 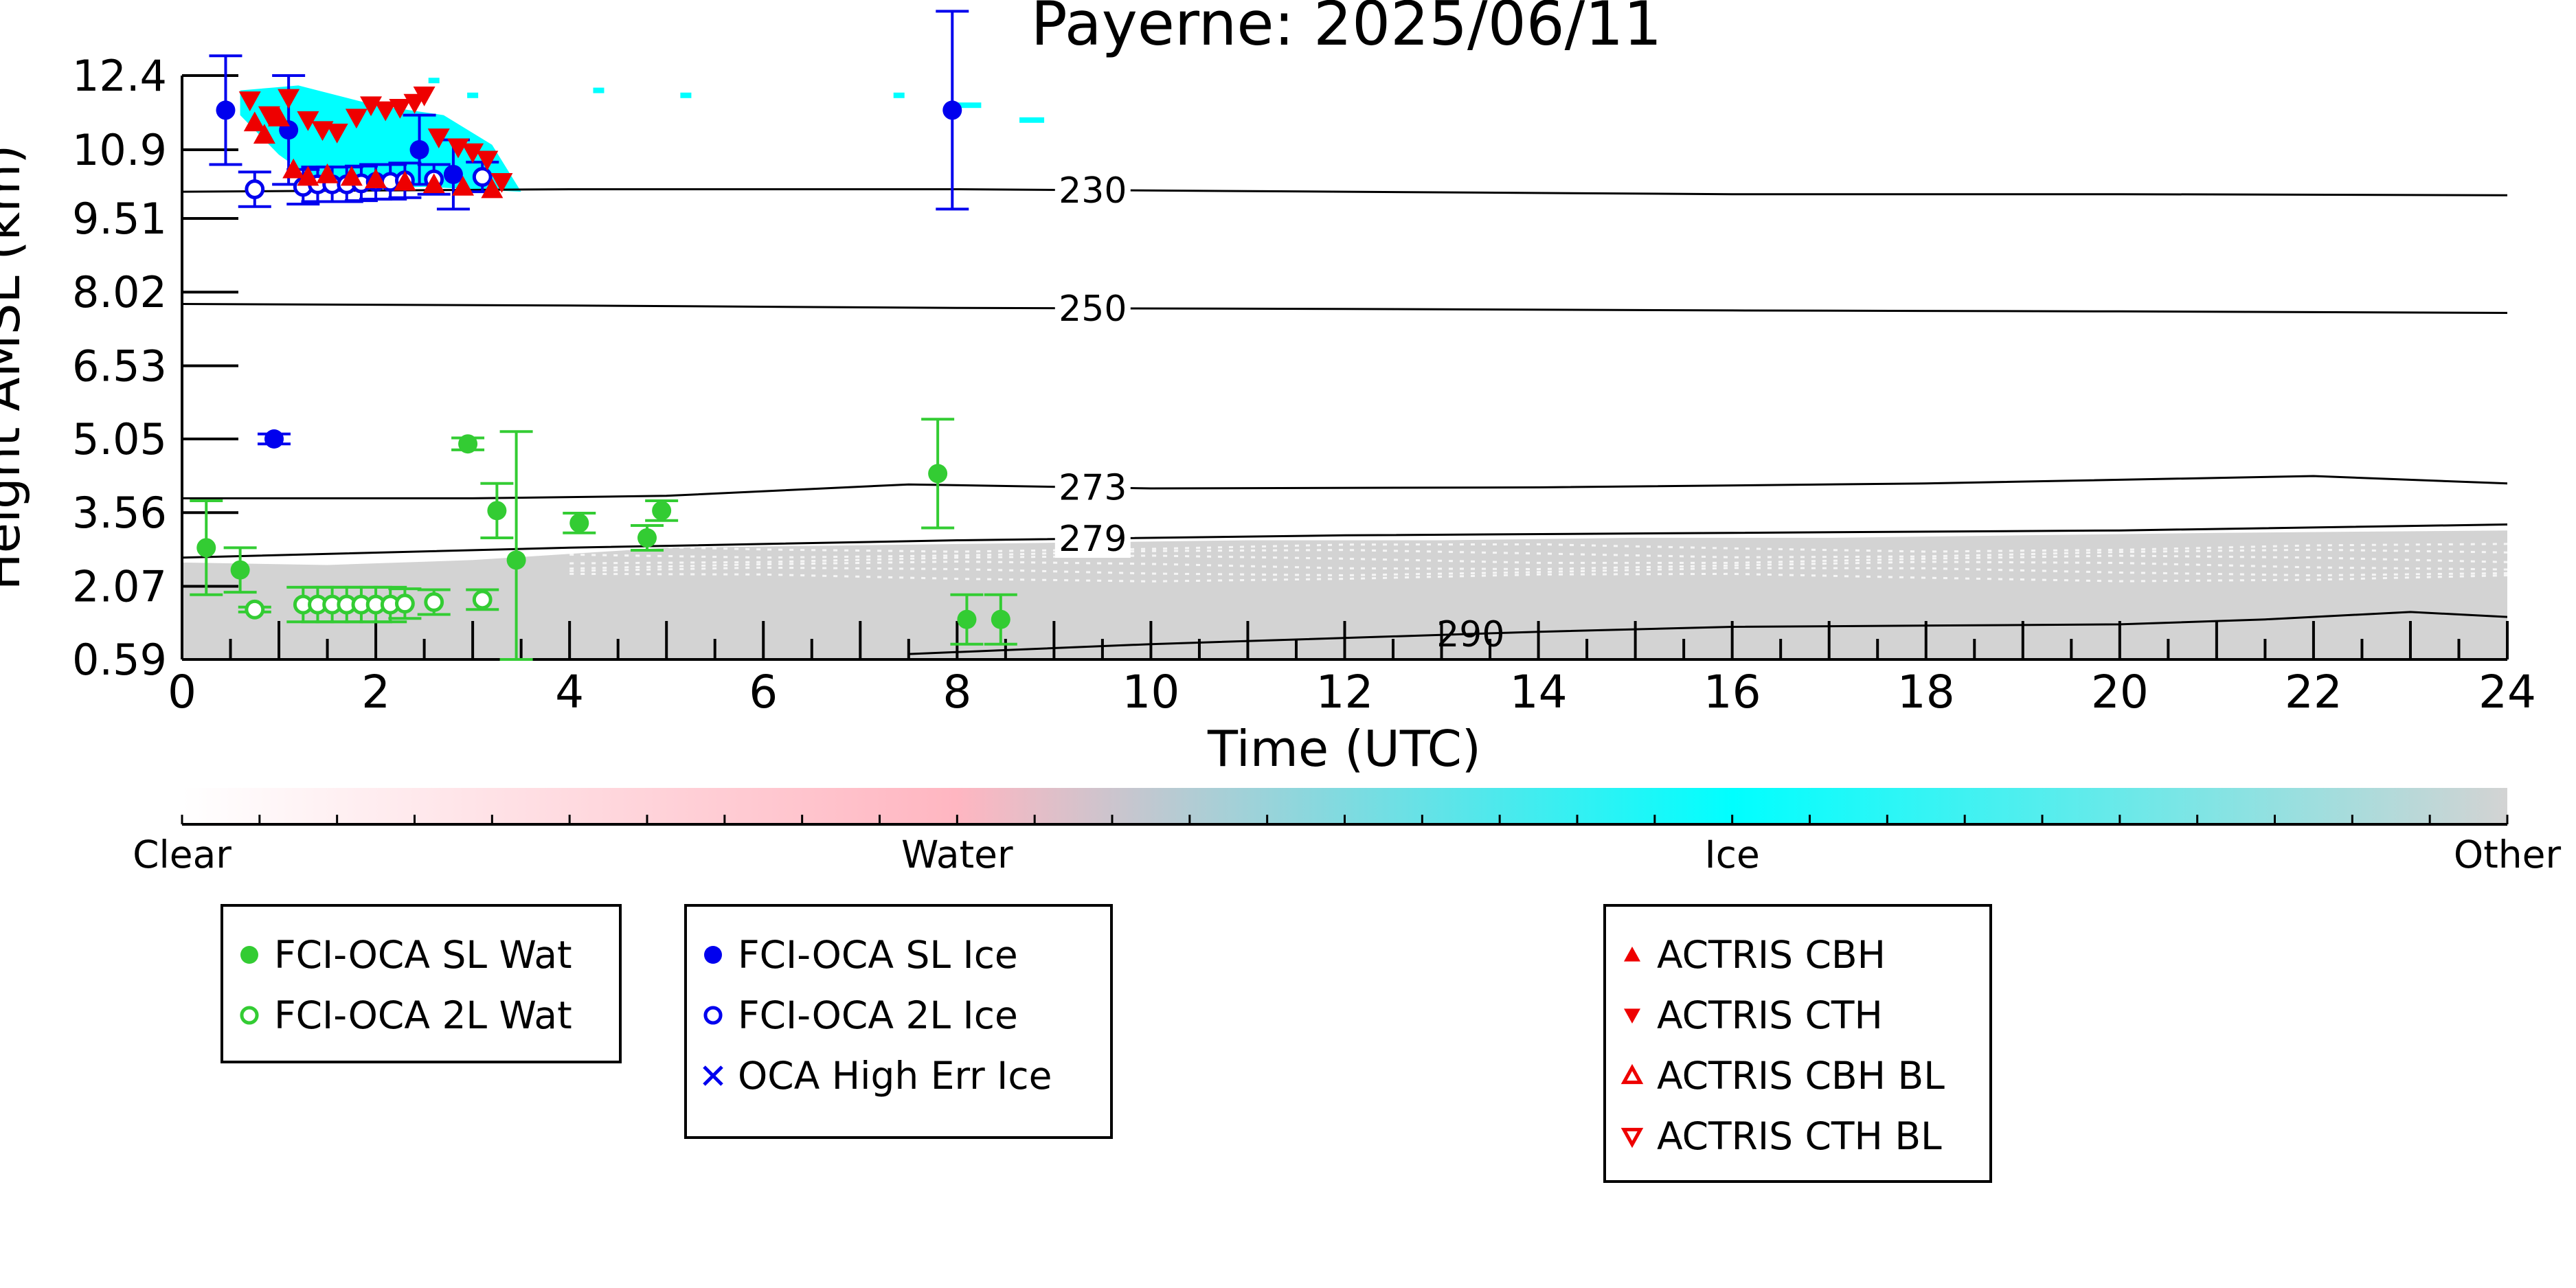 I want to click on series-fci-oca-sl-ice, so click(x=589, y=229).